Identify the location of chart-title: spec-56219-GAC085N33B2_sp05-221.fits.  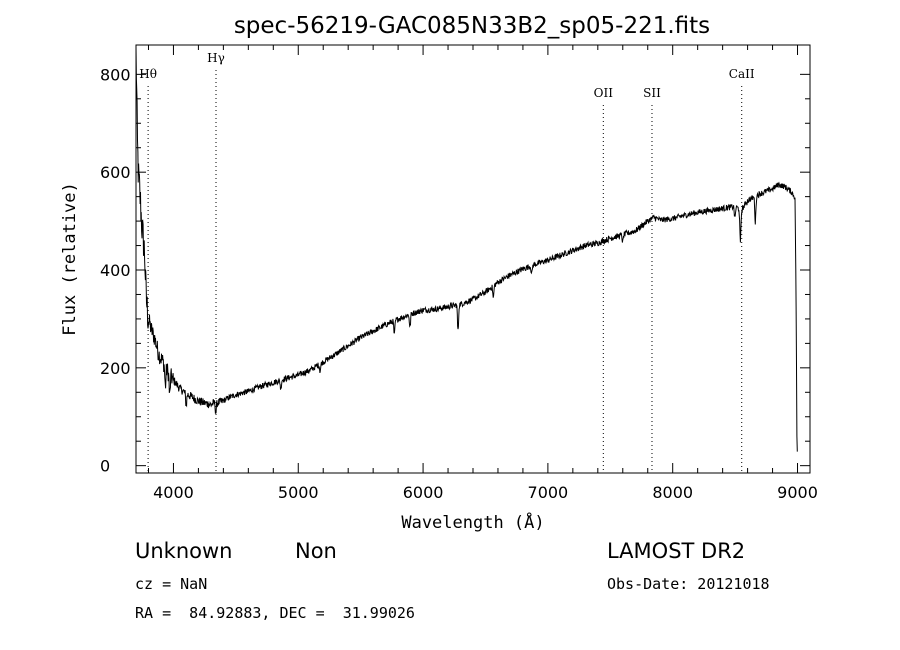
(472, 26).